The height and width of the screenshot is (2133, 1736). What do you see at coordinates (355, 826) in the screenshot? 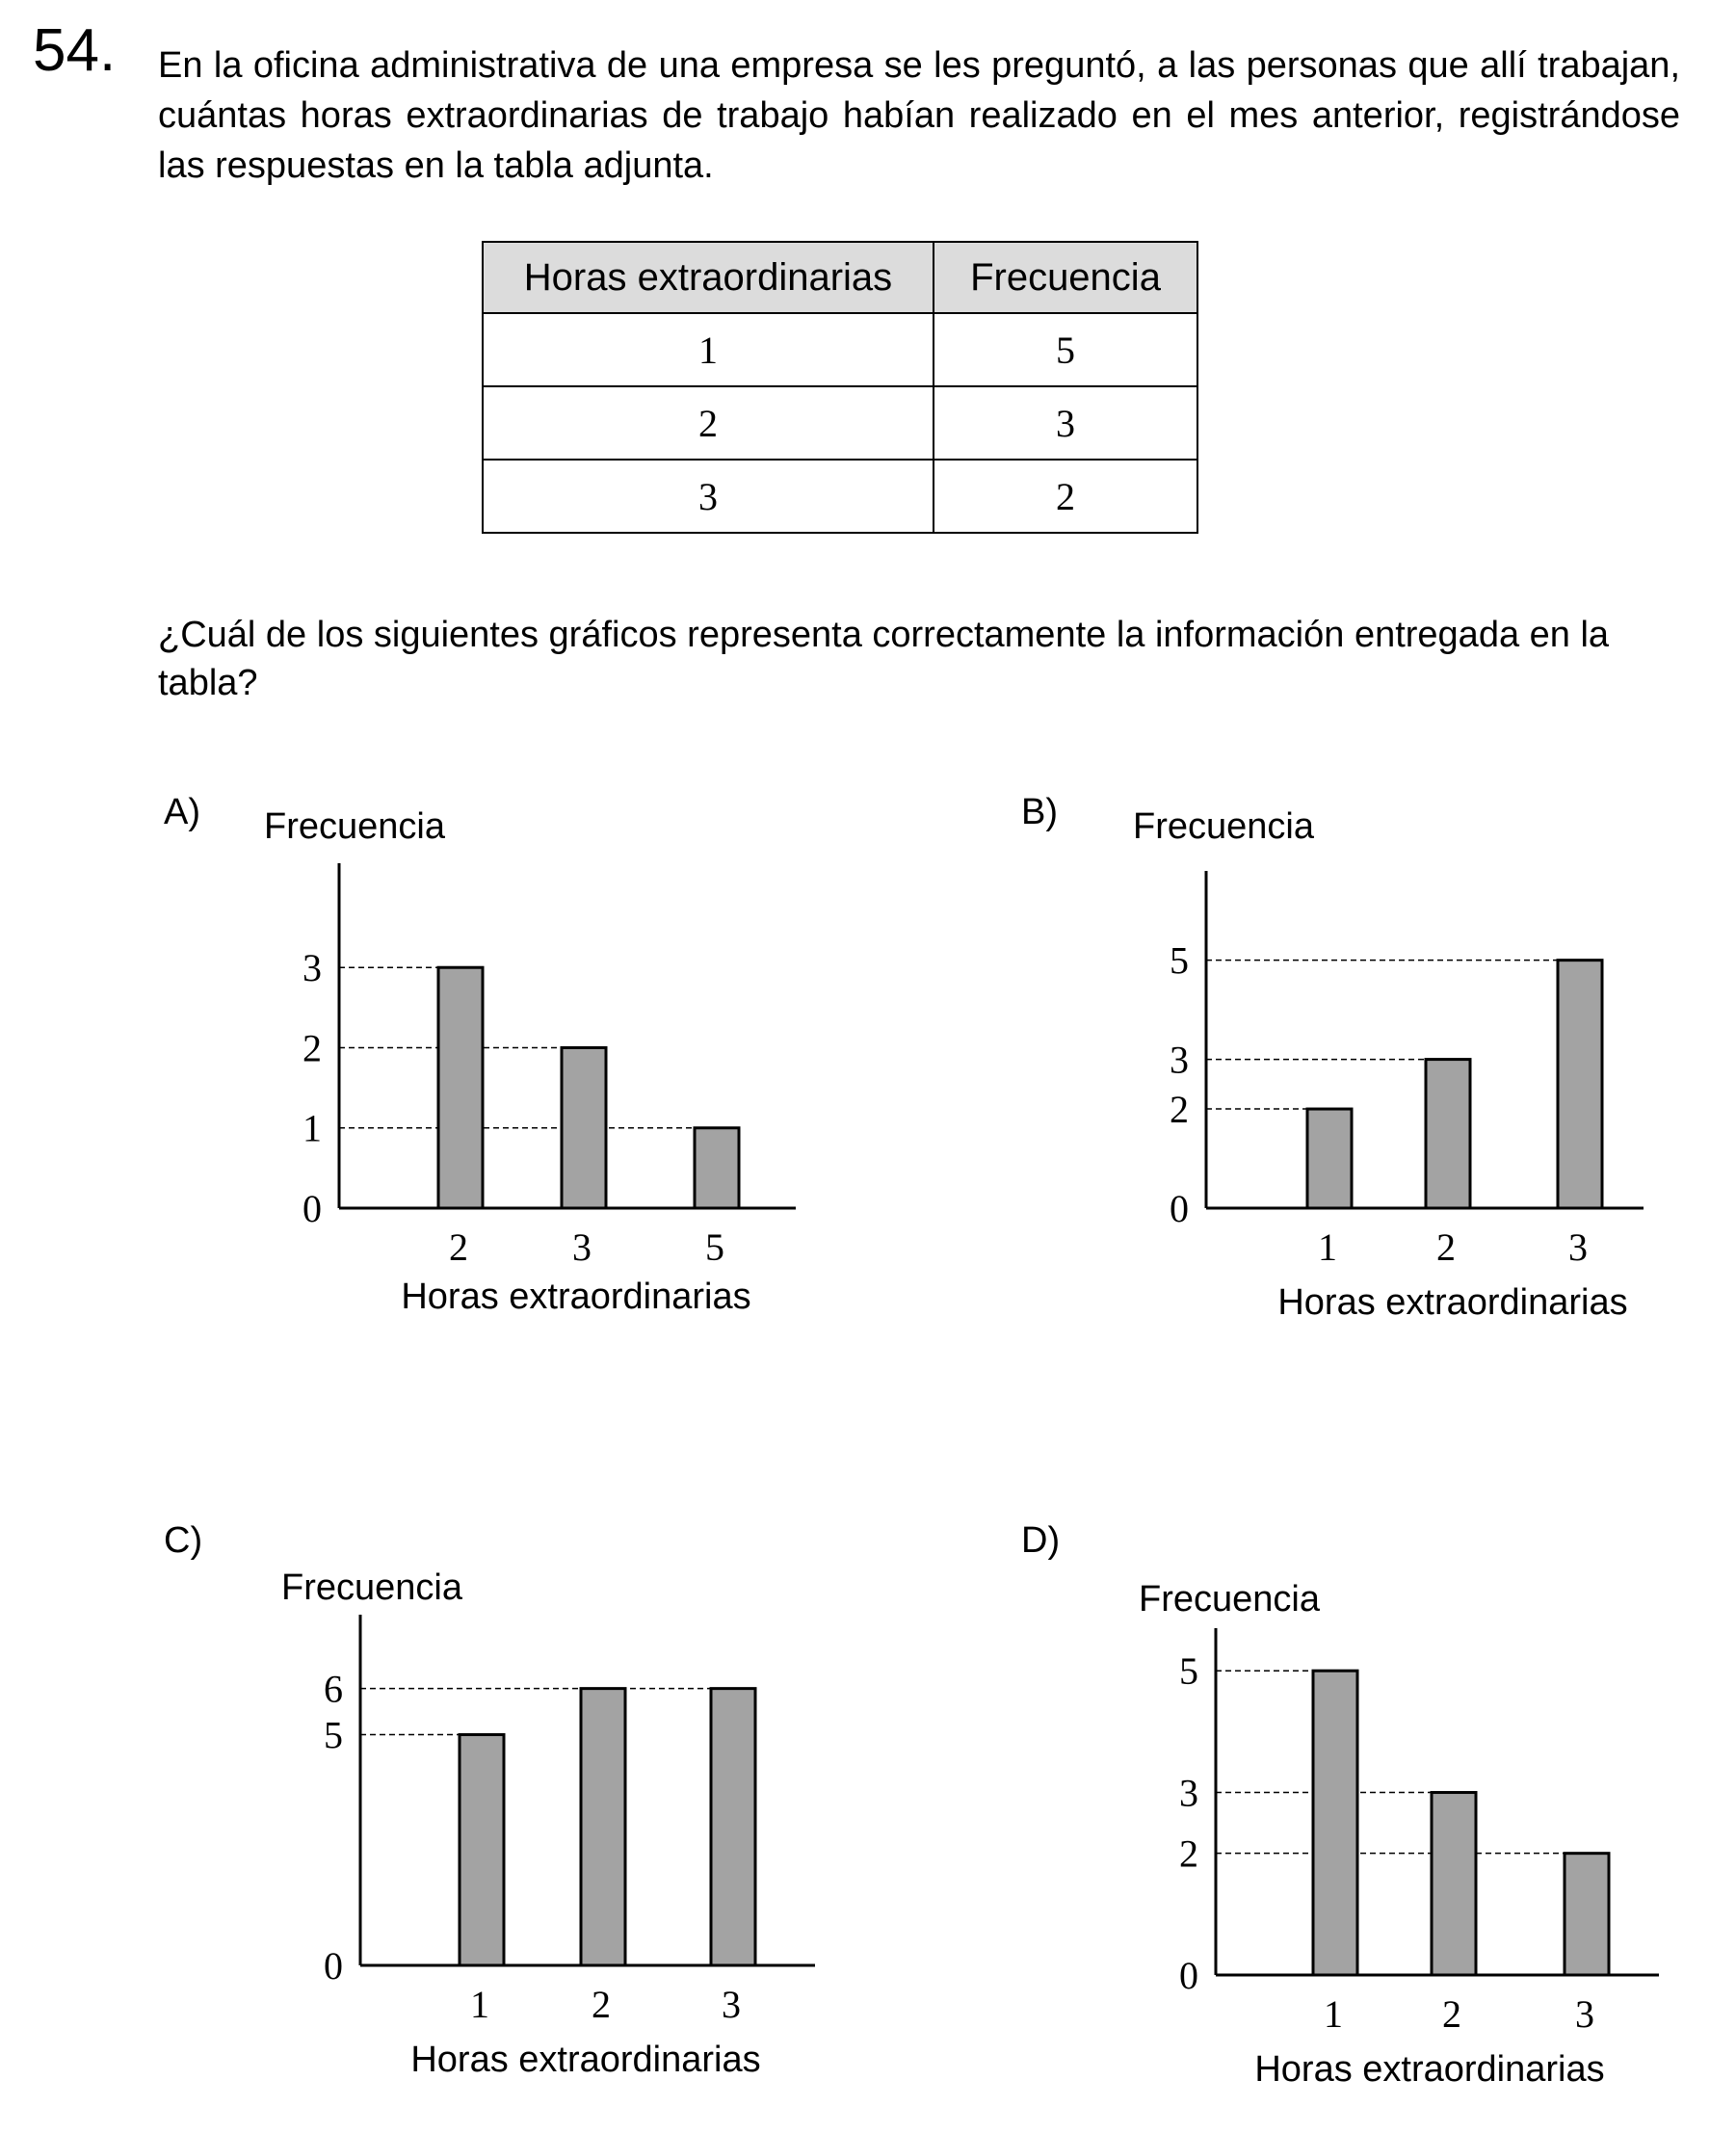
I see `chart-a-y-axis-title: Frecuencia` at bounding box center [355, 826].